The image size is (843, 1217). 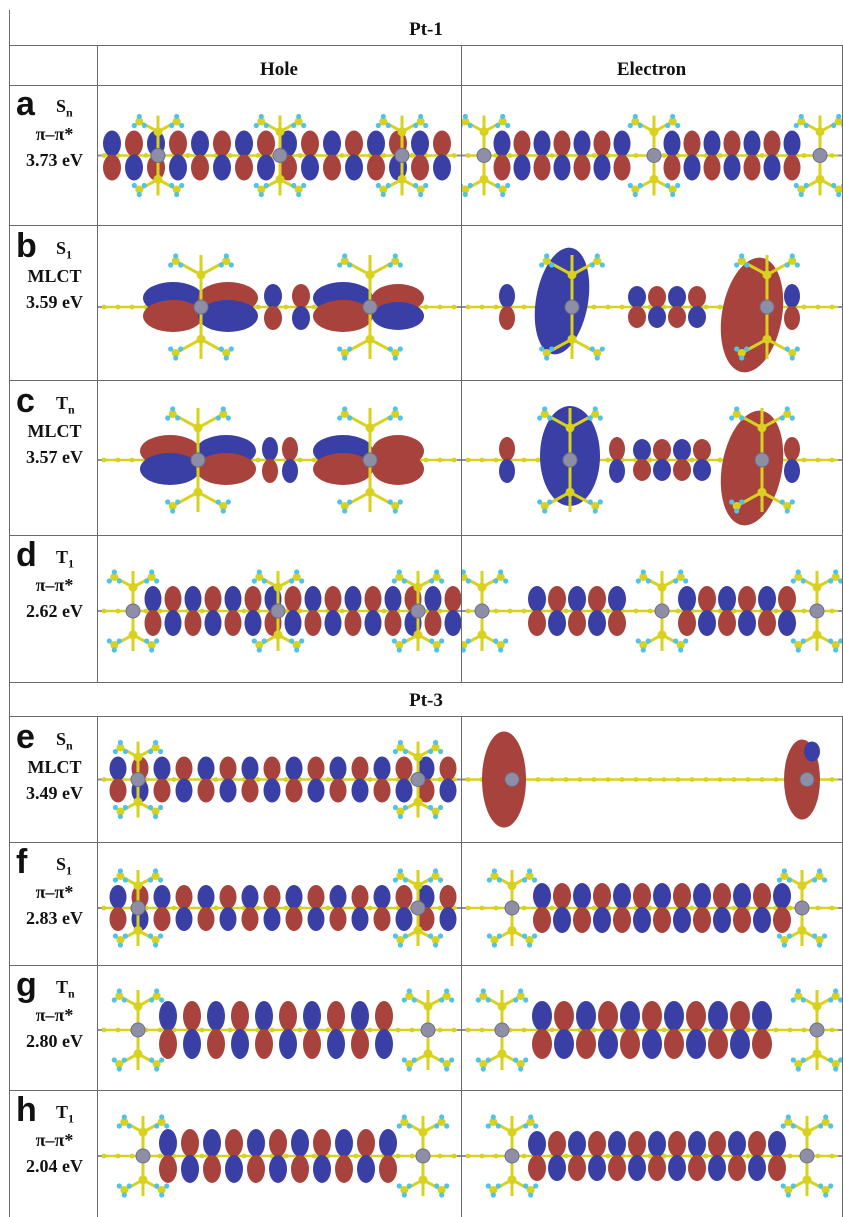 I want to click on panel-letter: d, so click(x=26, y=555).